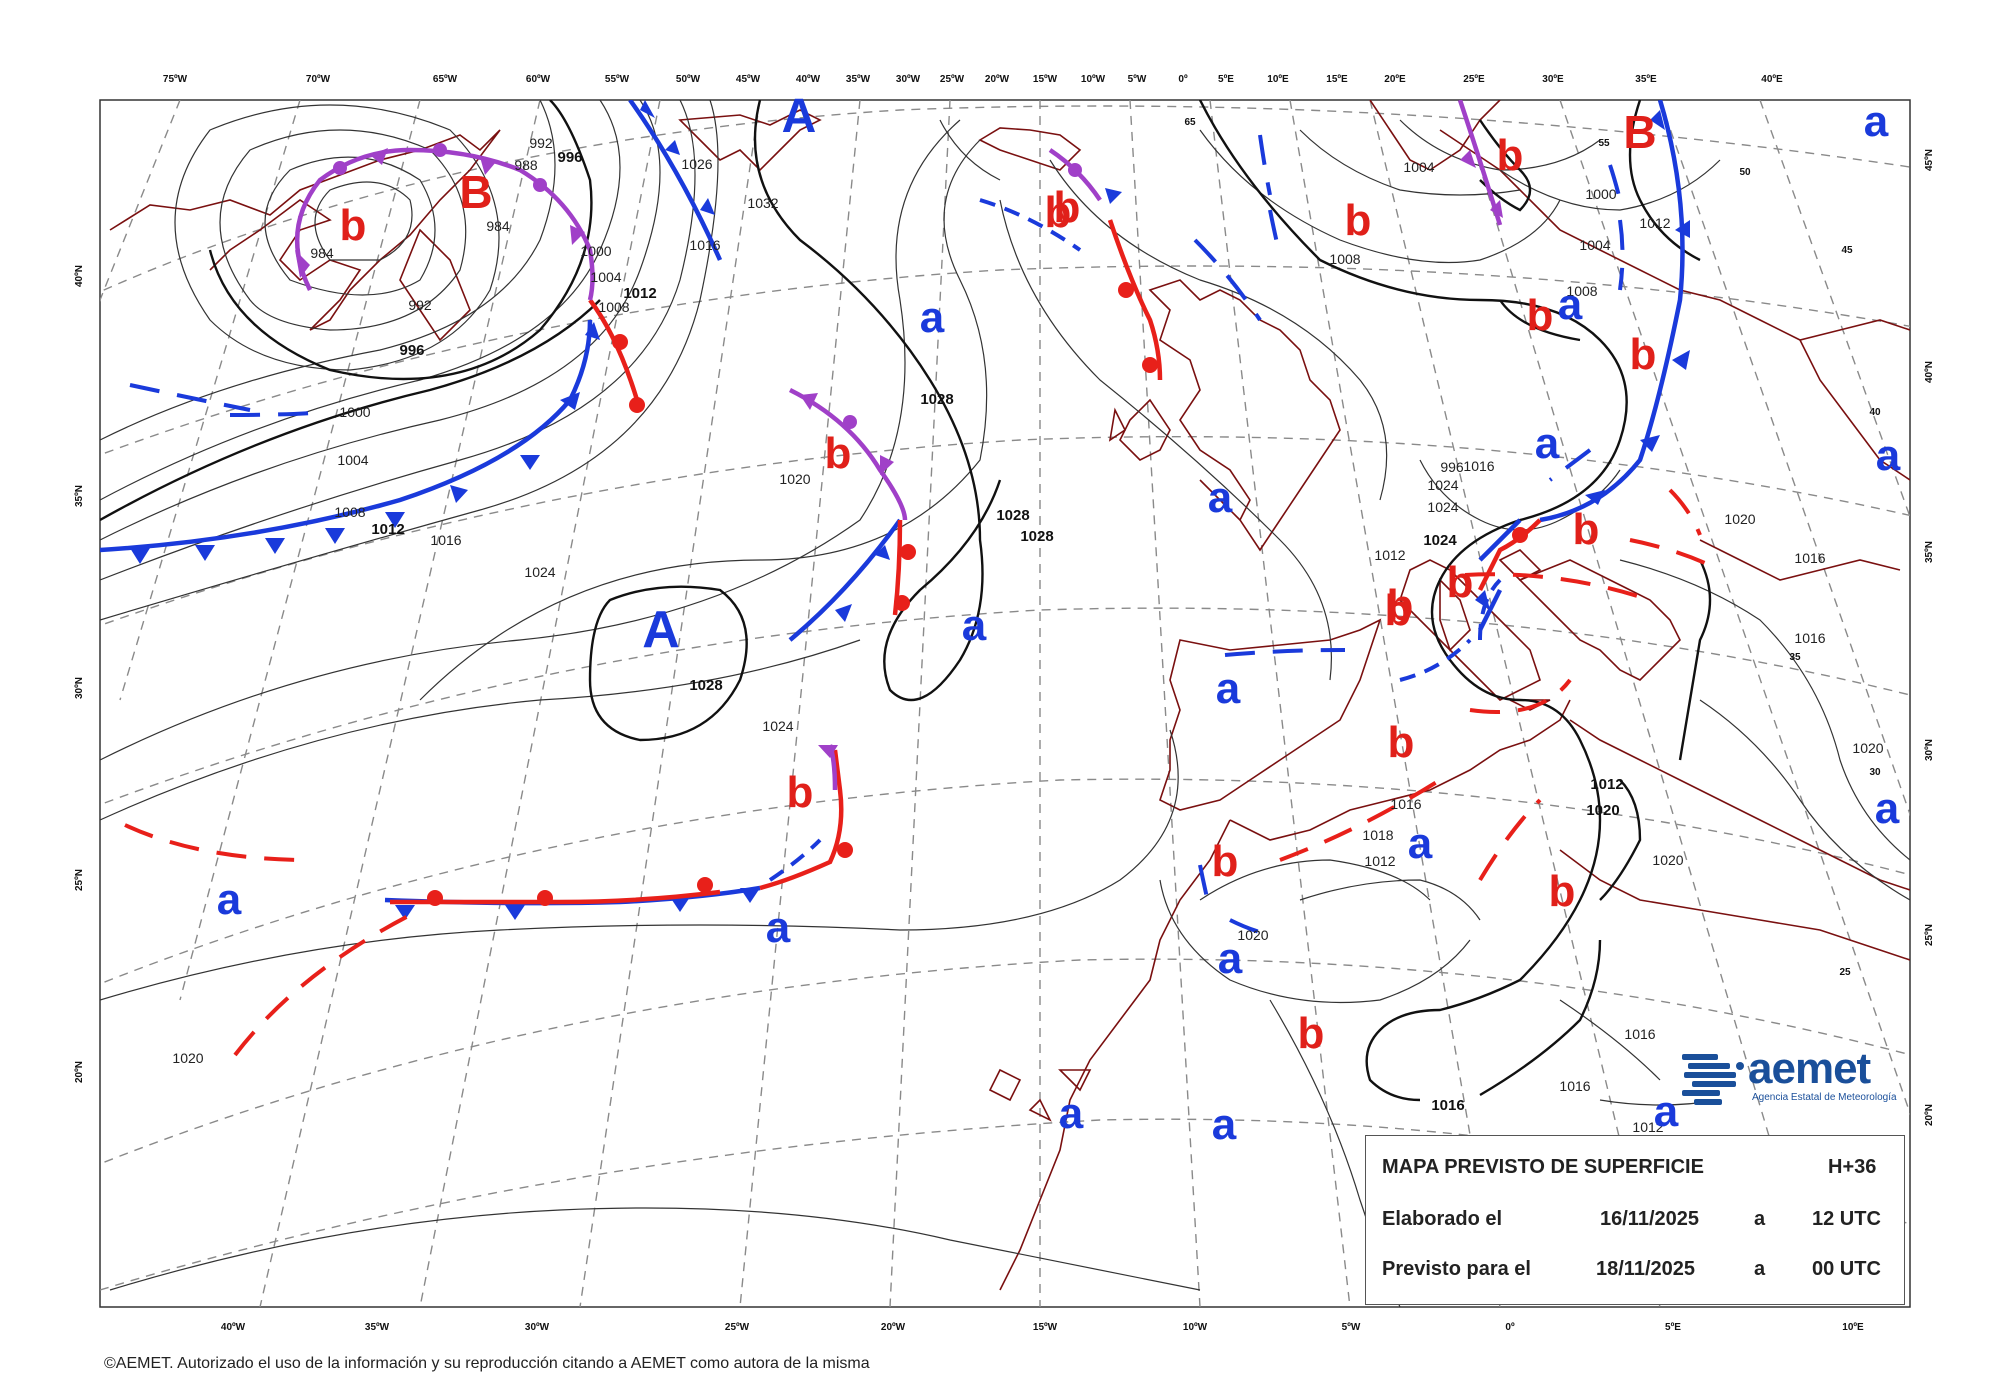 This screenshot has height=1400, width=2000. I want to click on isobar-label: 1032, so click(762, 203).